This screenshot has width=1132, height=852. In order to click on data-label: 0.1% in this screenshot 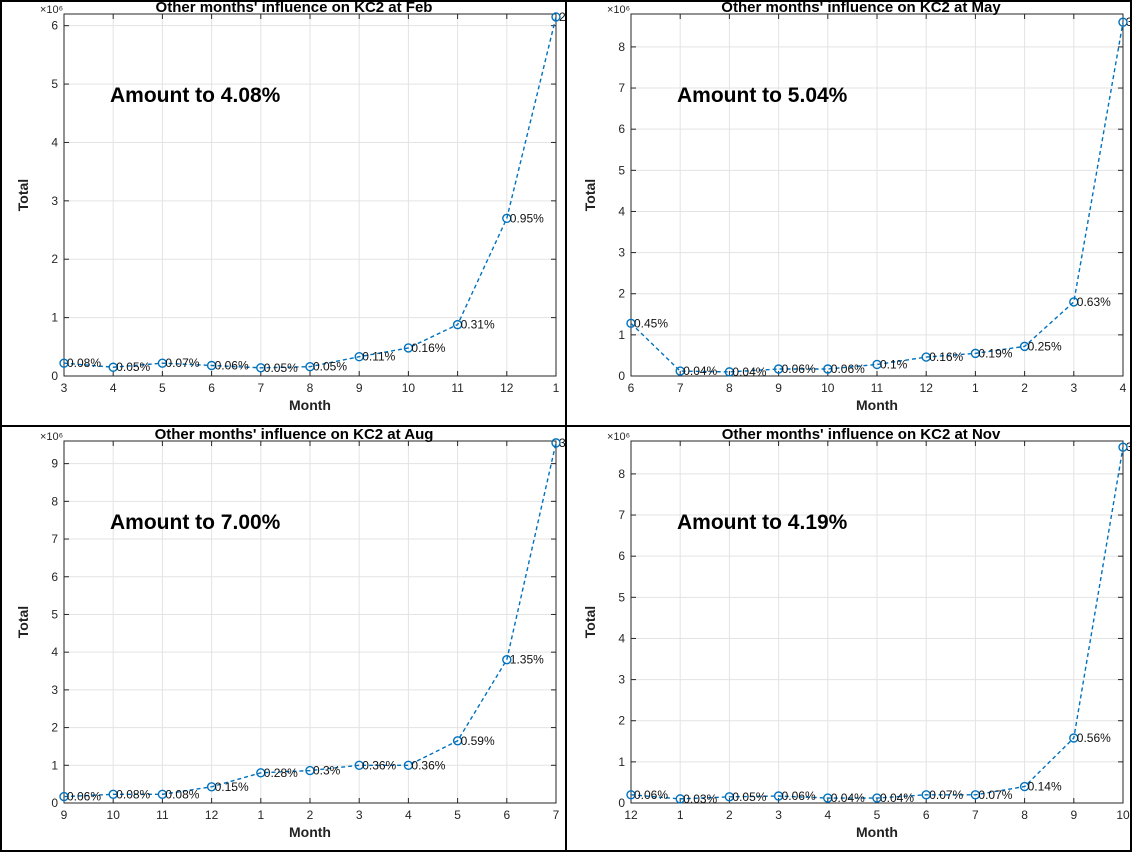, I will do `click(894, 364)`.